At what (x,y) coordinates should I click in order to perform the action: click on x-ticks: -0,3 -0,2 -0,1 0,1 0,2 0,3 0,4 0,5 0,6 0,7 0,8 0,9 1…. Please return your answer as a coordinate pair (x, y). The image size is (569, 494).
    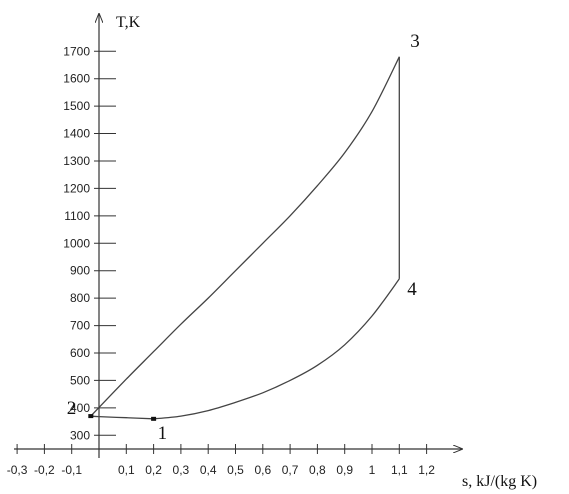
    Looking at the image, I should click on (221, 460).